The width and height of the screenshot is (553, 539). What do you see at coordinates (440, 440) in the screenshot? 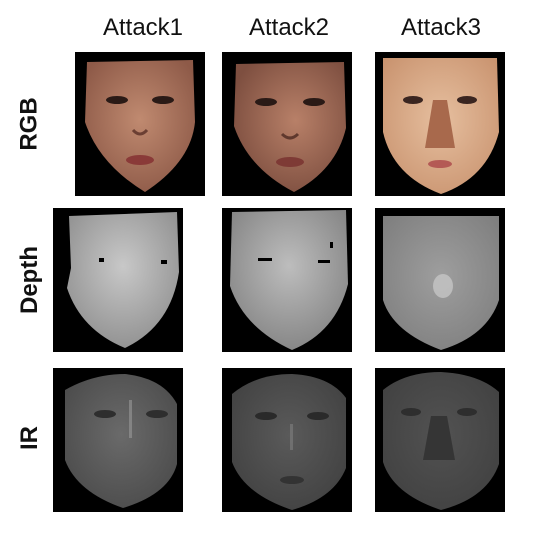
I see `ir-attack3-image` at bounding box center [440, 440].